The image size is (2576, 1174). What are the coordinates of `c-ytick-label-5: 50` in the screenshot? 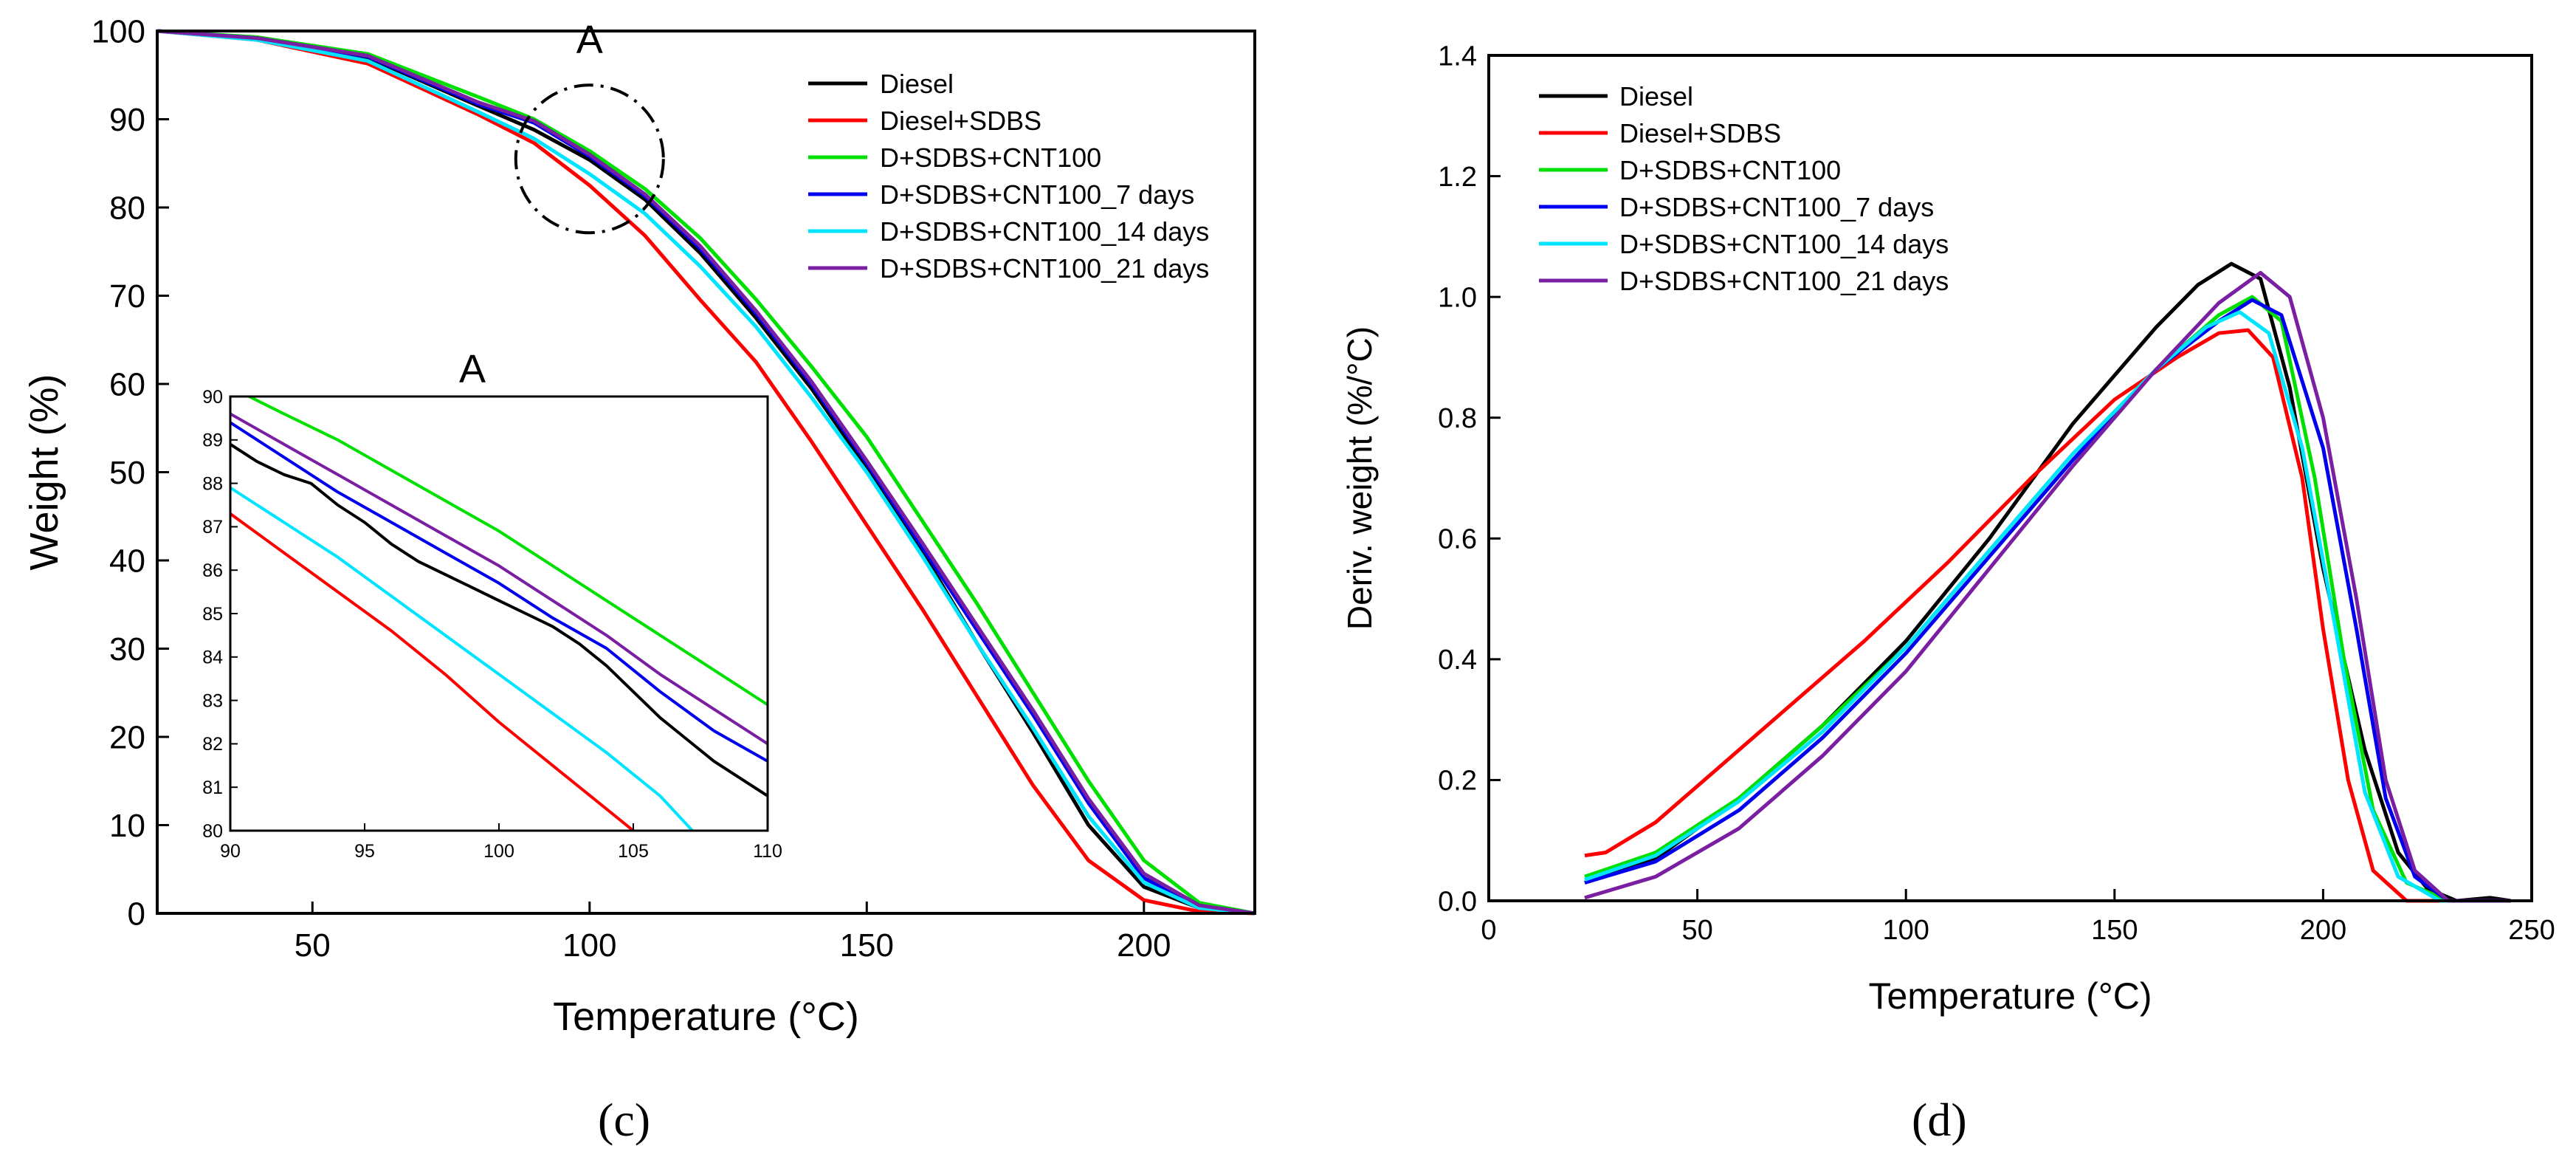 It's located at (127, 473).